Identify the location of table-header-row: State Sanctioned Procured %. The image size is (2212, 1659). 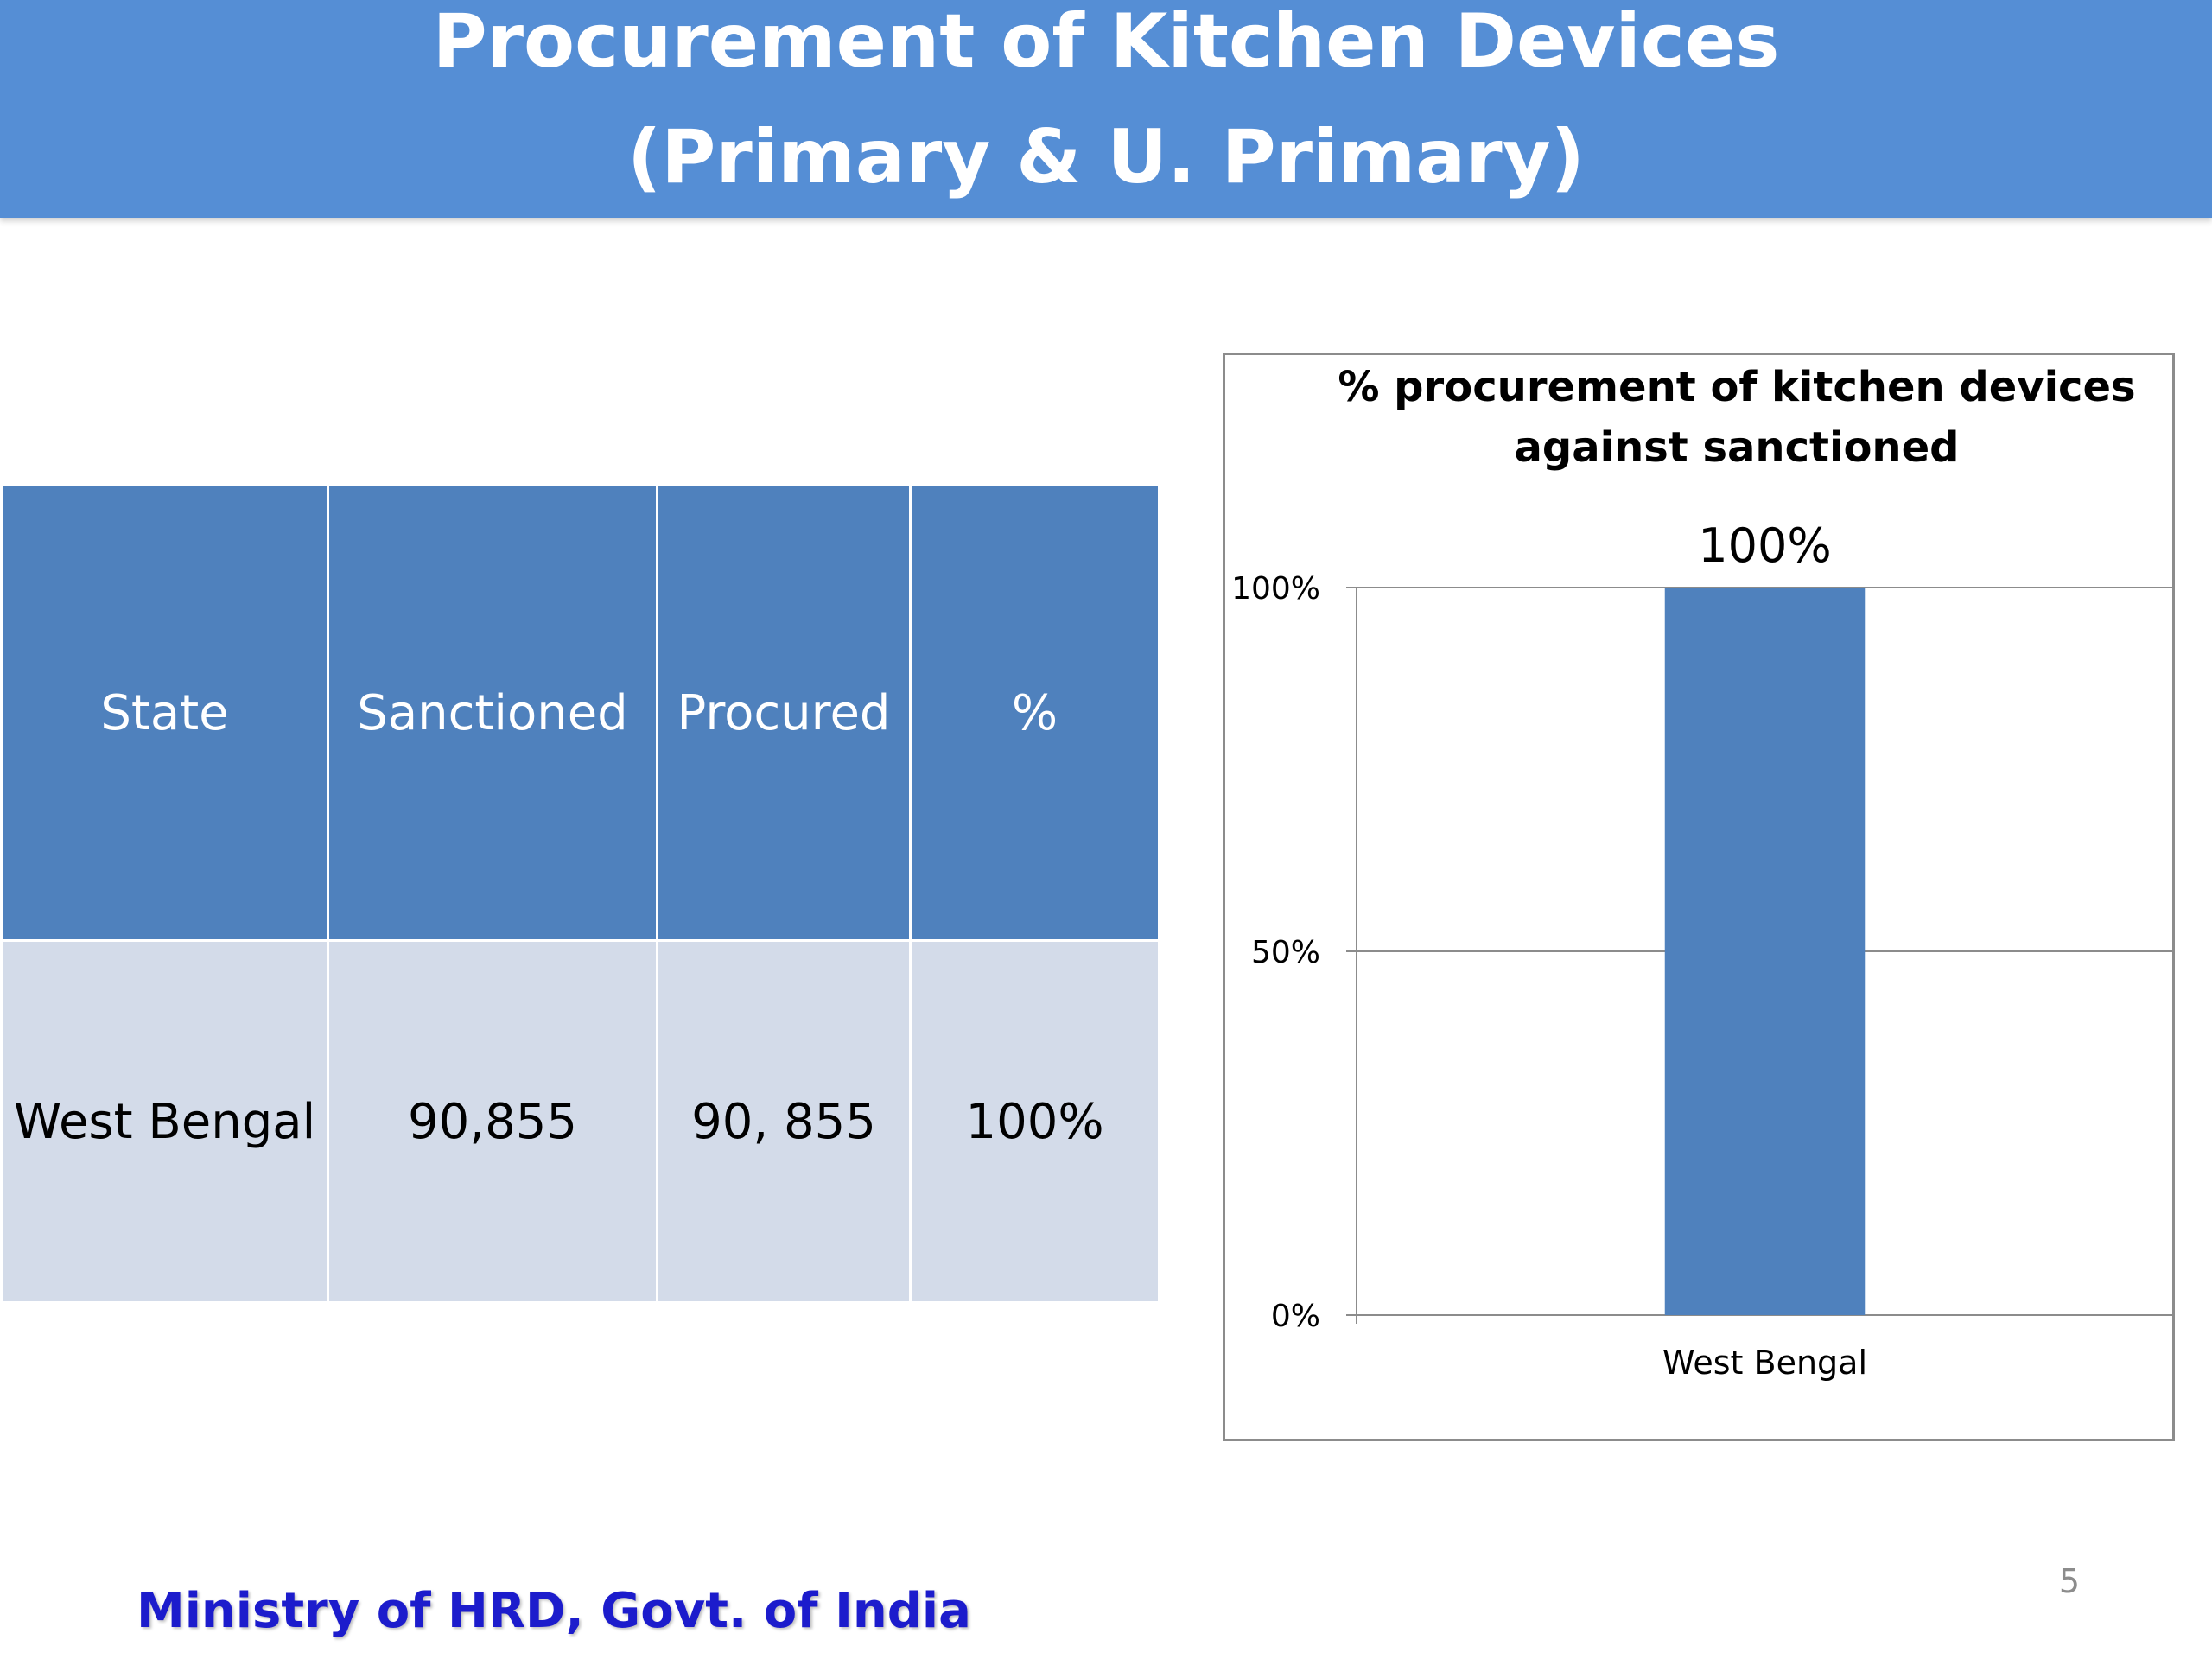
(580, 713).